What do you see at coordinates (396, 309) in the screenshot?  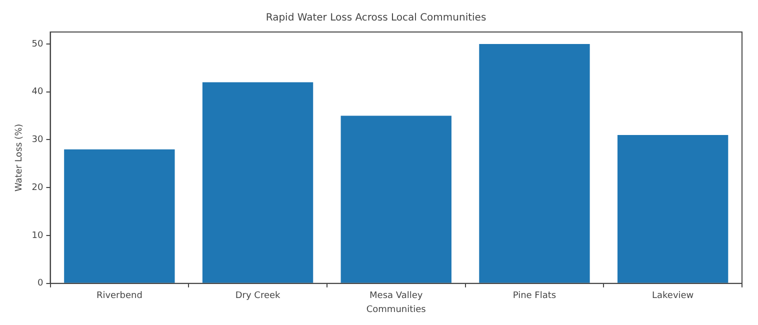 I see `x-axis-title: Communities` at bounding box center [396, 309].